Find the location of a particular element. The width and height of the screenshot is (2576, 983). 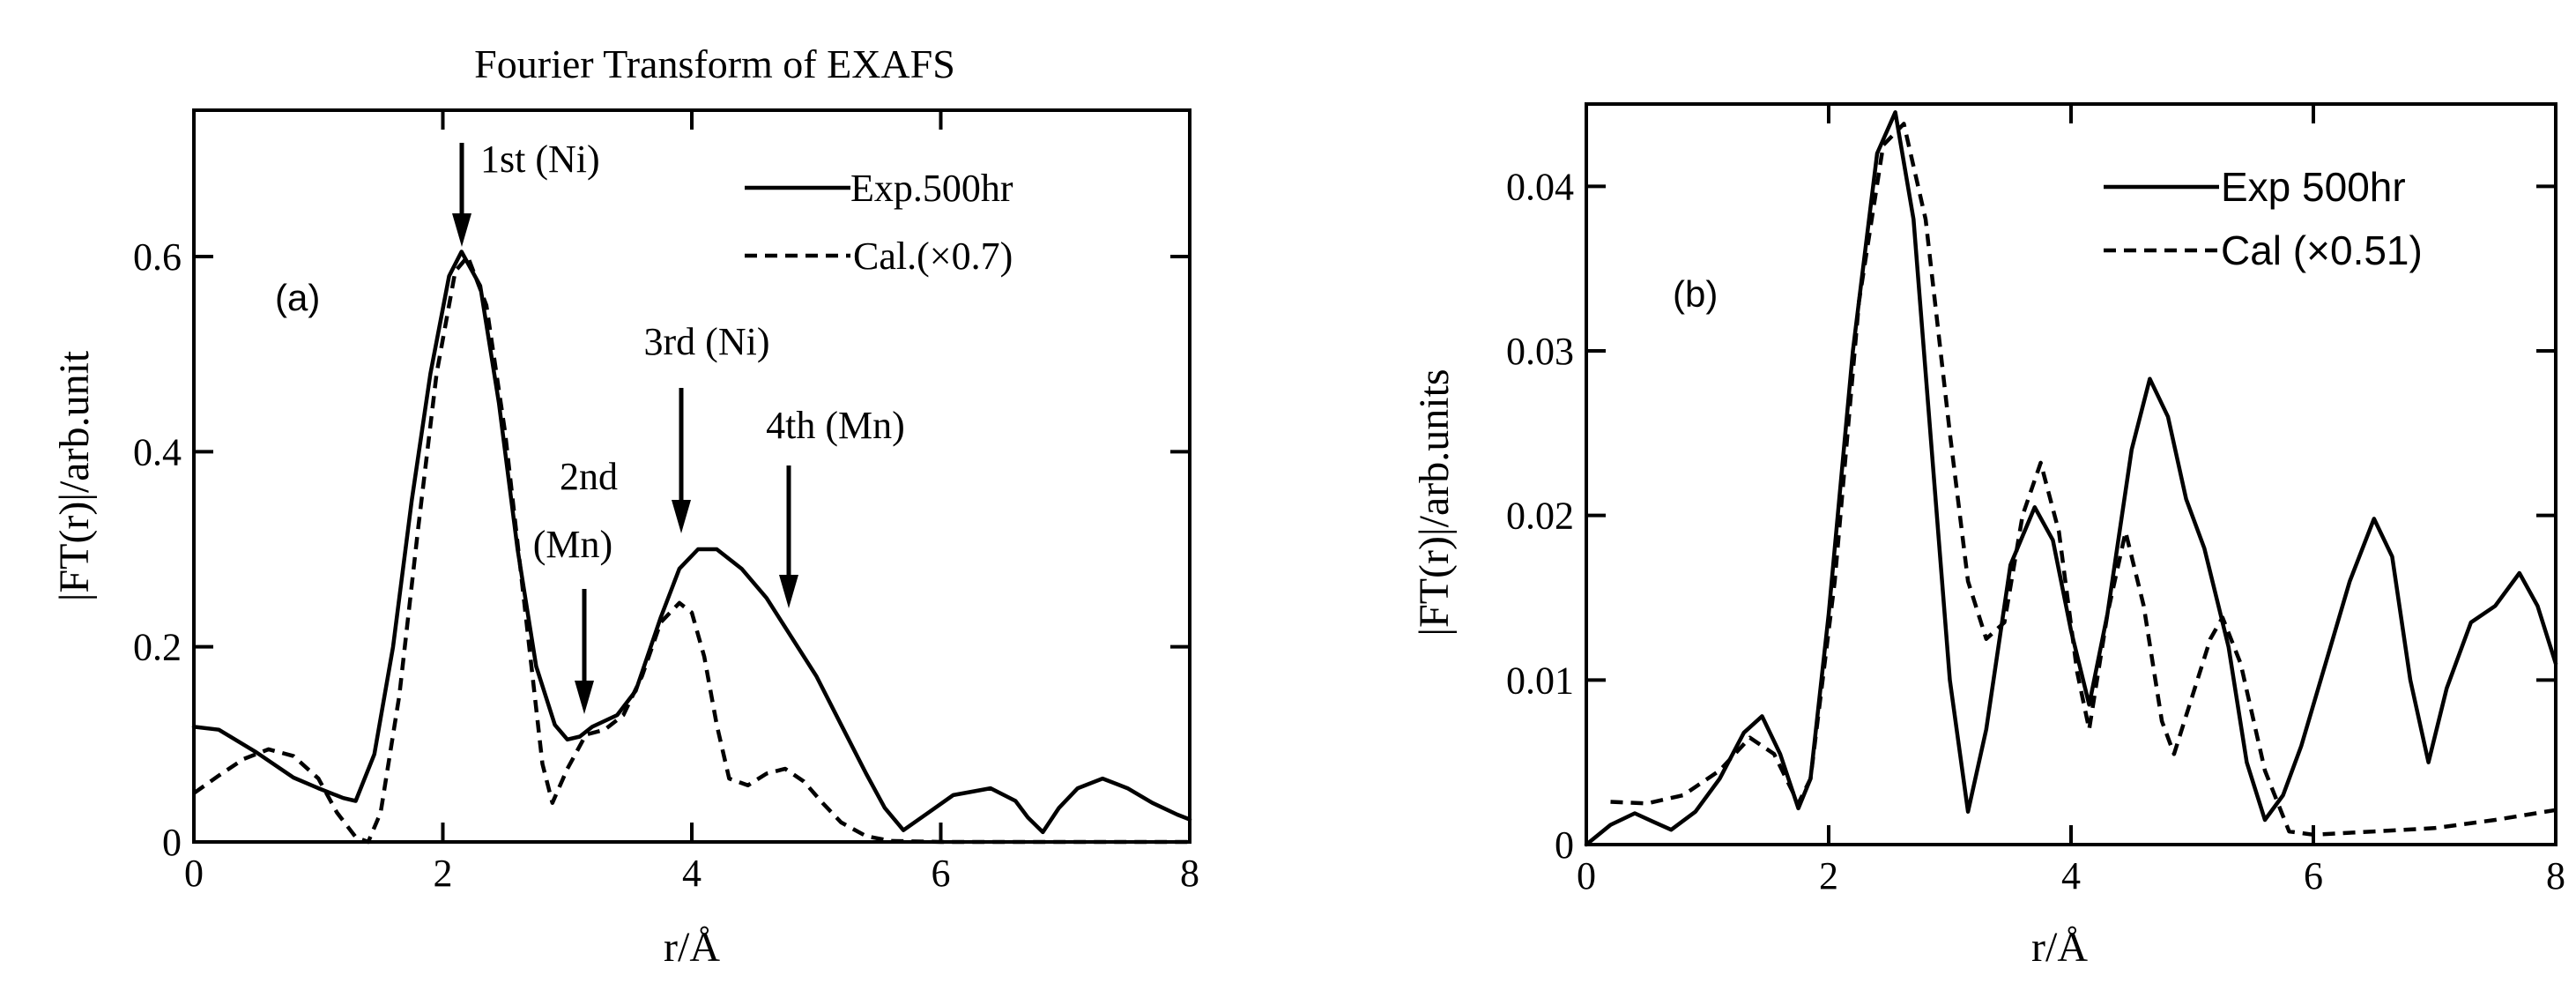

panel-b-legend-cal-label: Cal (×0.51) is located at coordinates (2322, 250).